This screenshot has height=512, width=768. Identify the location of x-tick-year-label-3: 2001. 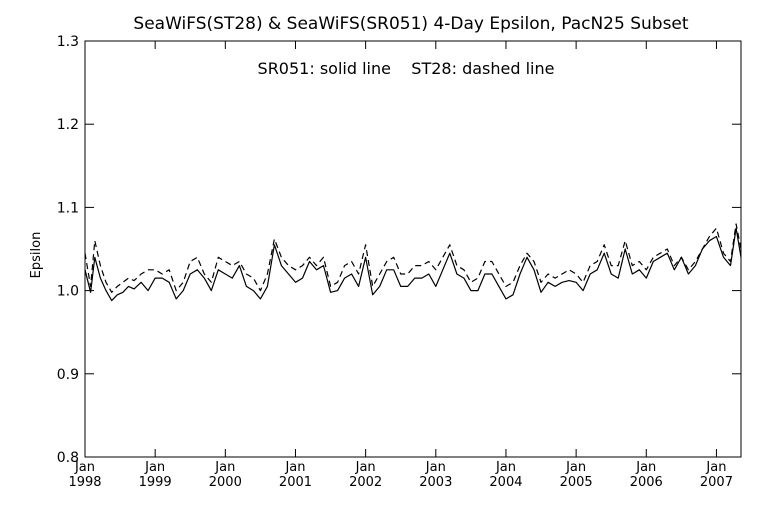
(295, 482).